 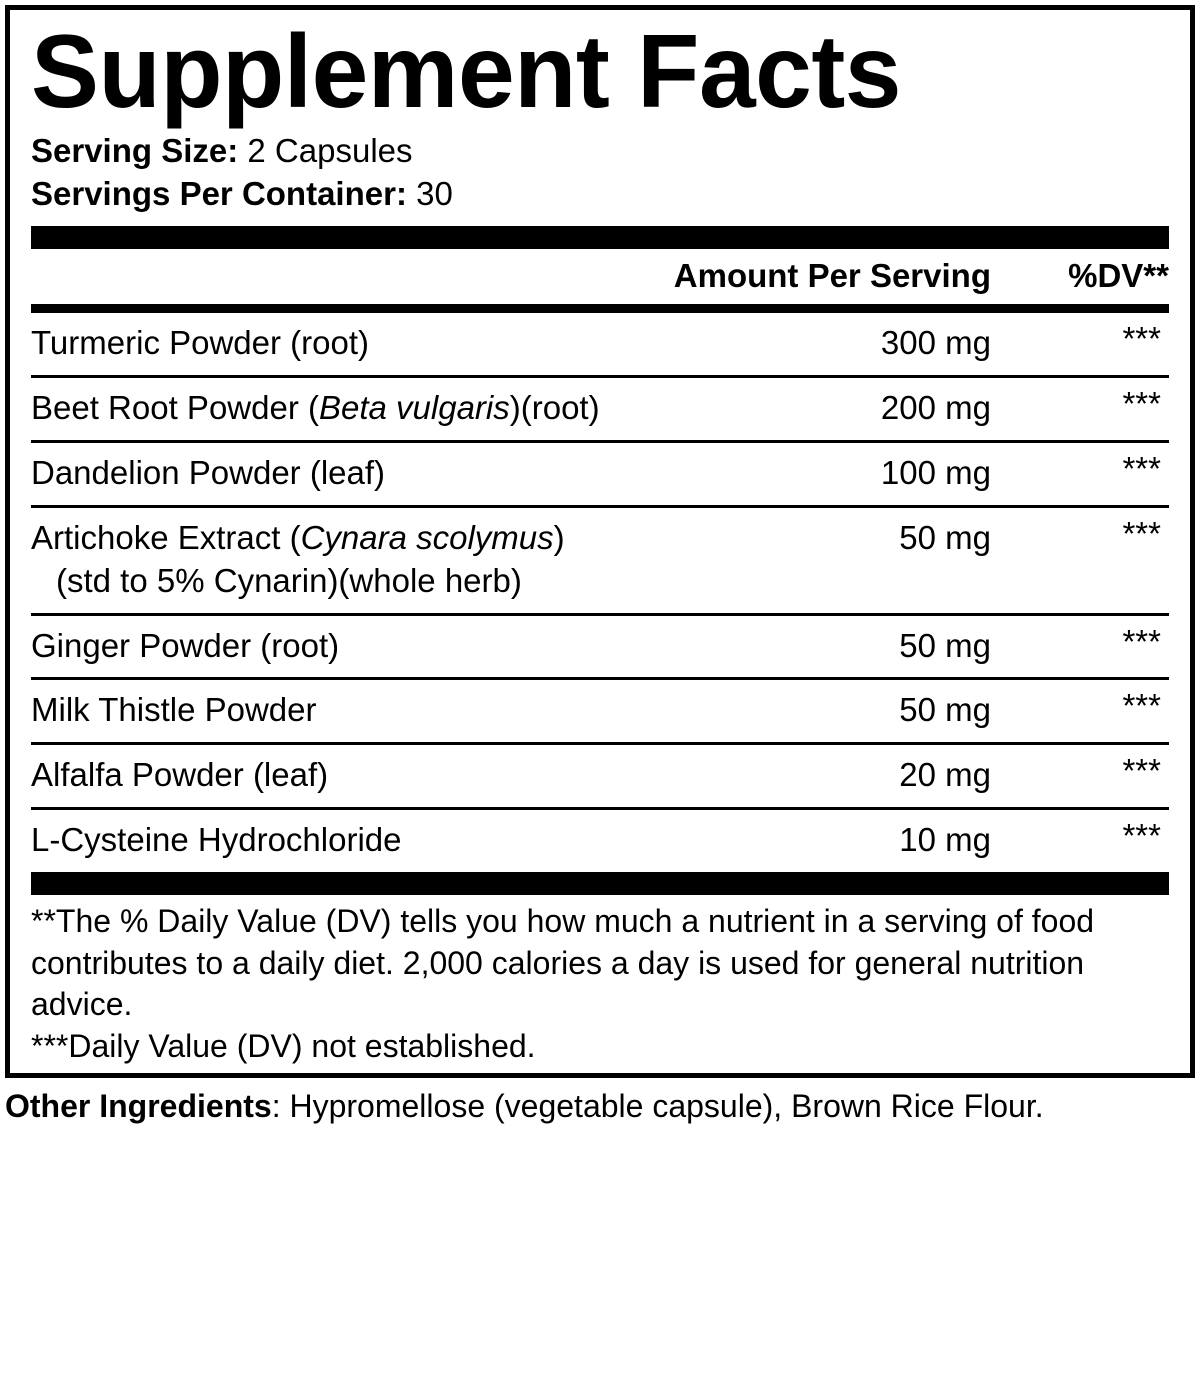 I want to click on ingredient-name: Milk Thistle Powder, so click(x=416, y=710).